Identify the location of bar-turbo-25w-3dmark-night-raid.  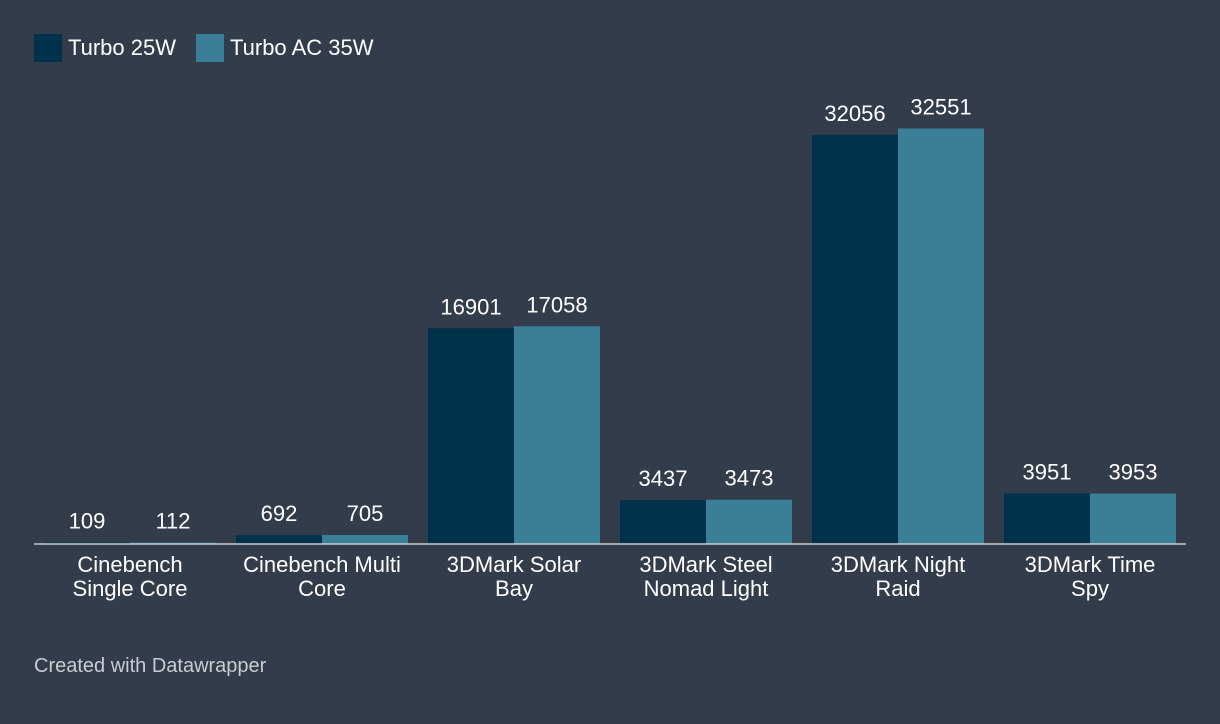
(855, 339).